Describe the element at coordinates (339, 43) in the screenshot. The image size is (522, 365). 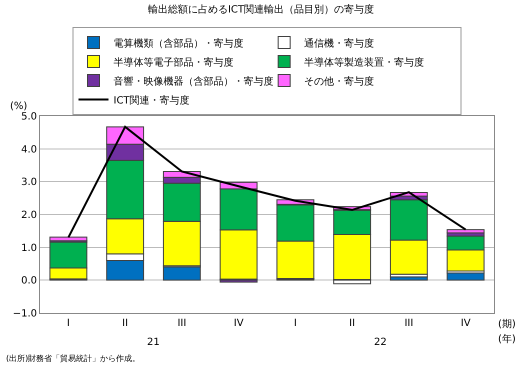
I see `legend-label: 通信機・寄与度` at that location.